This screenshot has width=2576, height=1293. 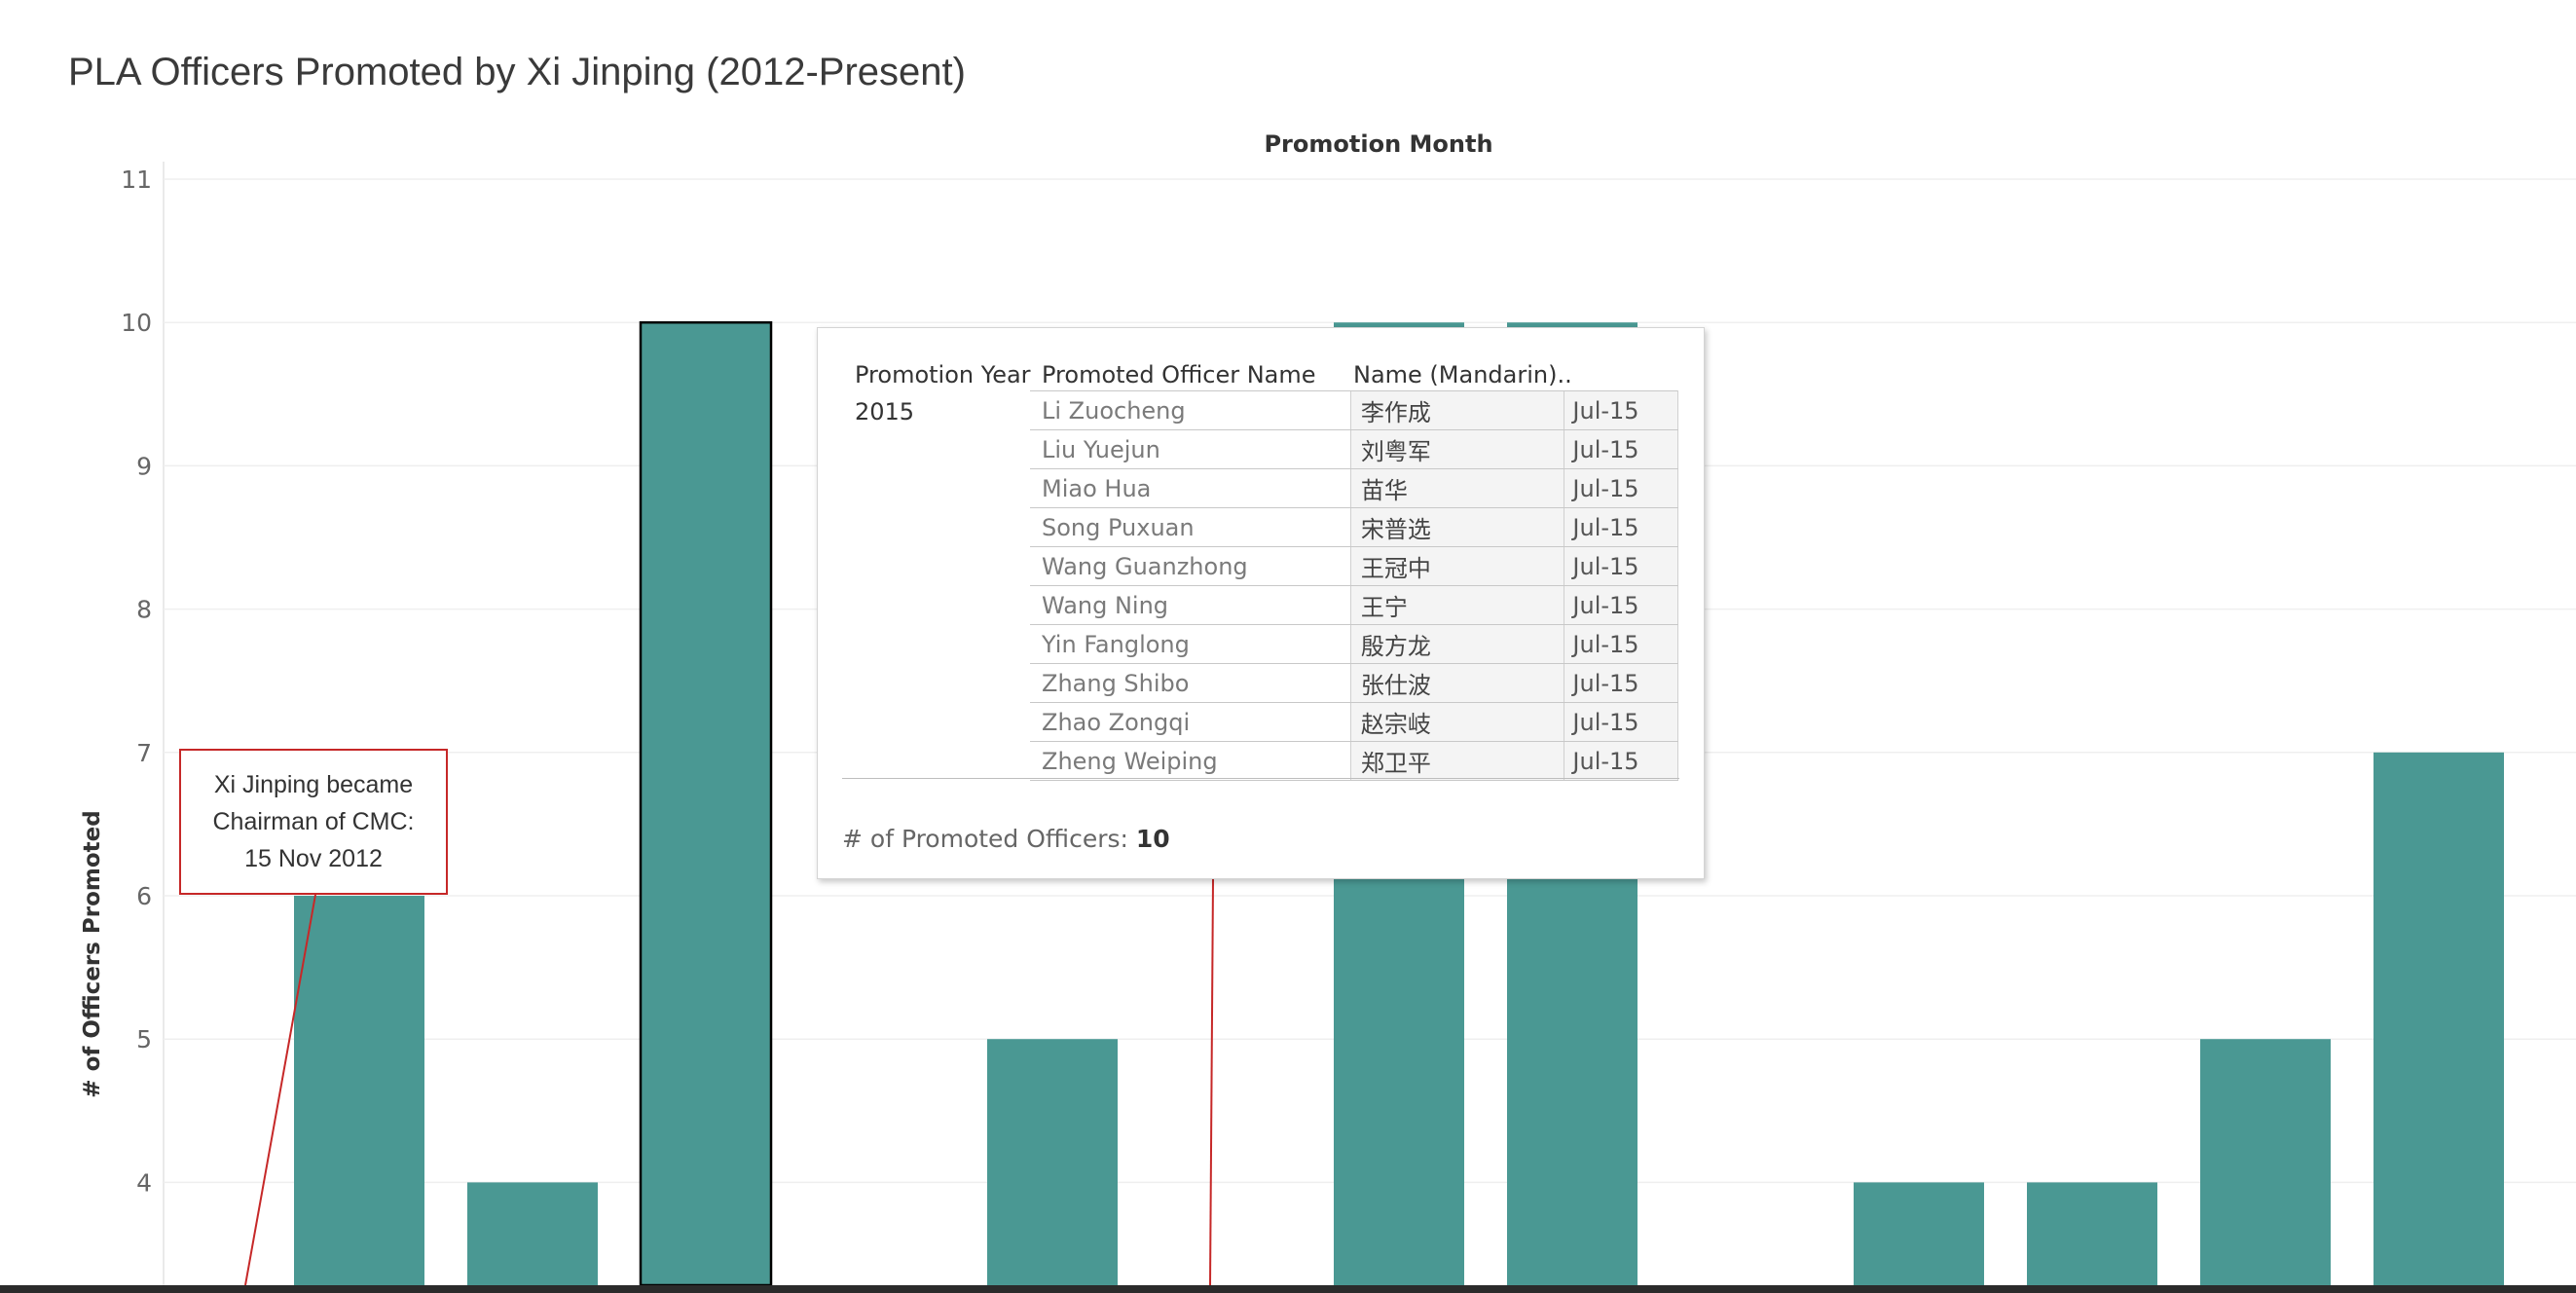 I want to click on officer-name: Yin Fanglong, so click(x=1190, y=644).